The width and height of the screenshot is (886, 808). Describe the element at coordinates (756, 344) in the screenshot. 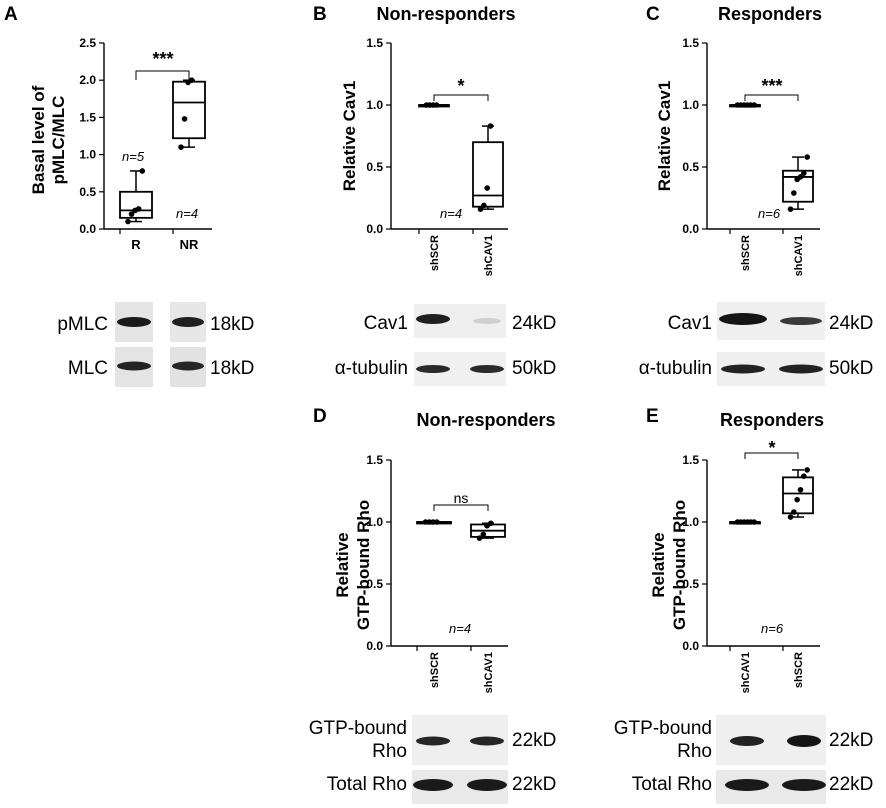

I see `blot-c: Cav1 α-tubulin 24kD 50kD` at that location.